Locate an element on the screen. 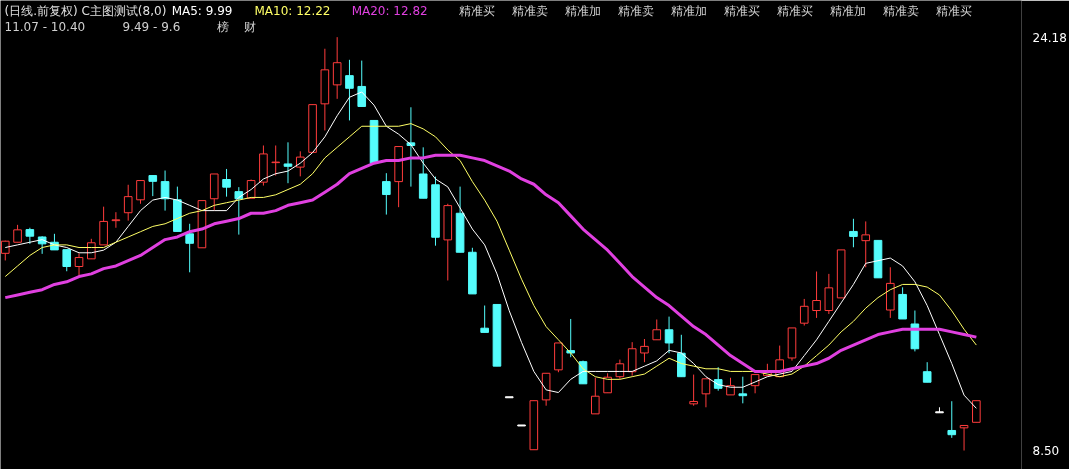  text: MA20: 12.82 is located at coordinates (389, 10).